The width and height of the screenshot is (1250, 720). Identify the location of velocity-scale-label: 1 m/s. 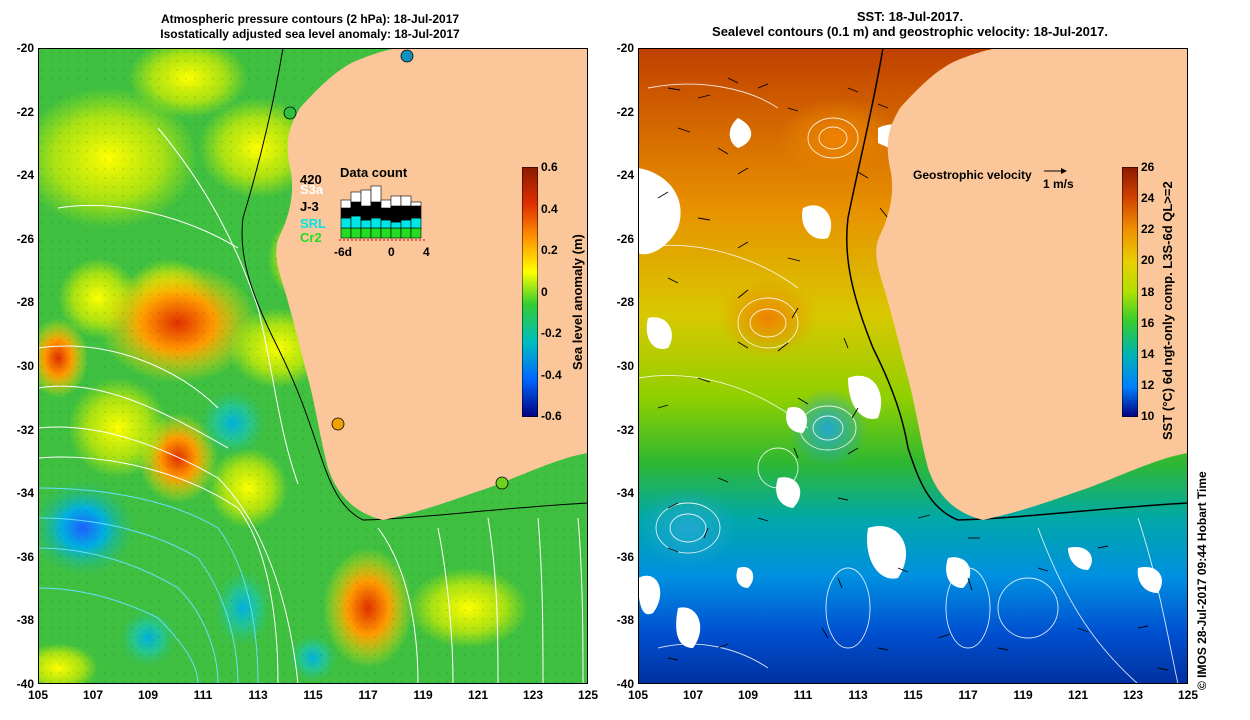
(1058, 184).